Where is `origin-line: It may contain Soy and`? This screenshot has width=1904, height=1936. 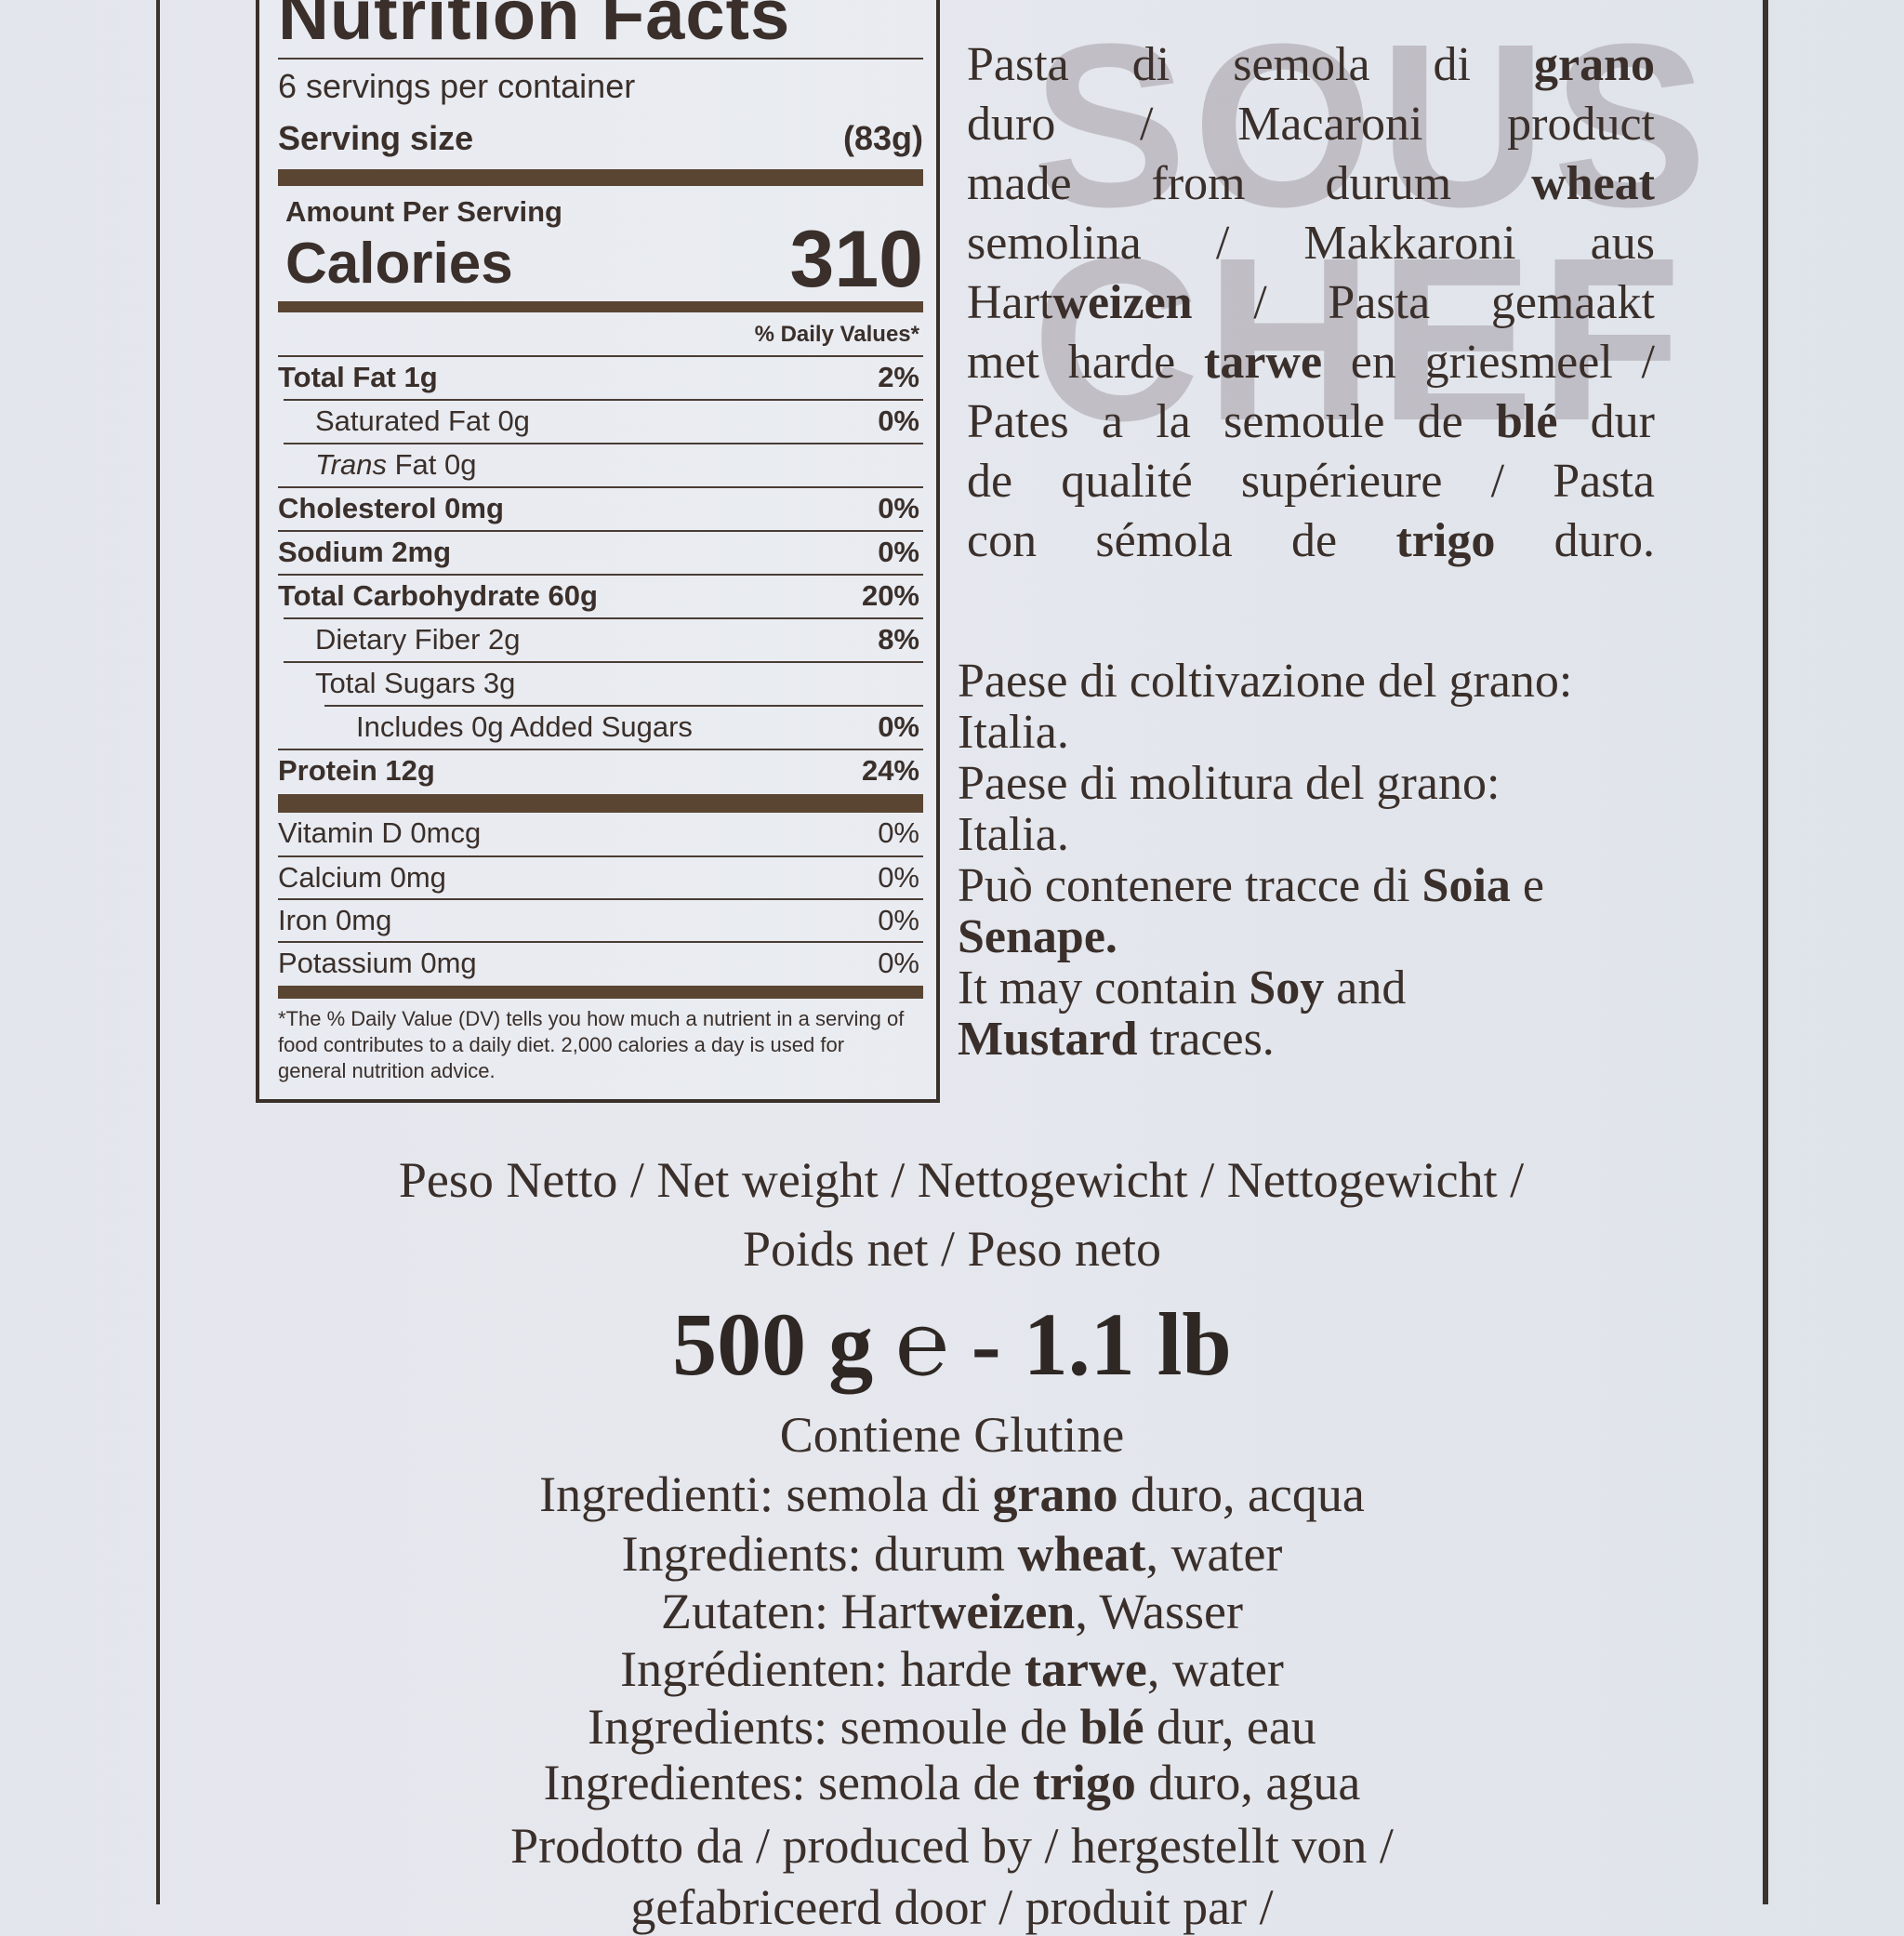 origin-line: It may contain Soy and is located at coordinates (1182, 987).